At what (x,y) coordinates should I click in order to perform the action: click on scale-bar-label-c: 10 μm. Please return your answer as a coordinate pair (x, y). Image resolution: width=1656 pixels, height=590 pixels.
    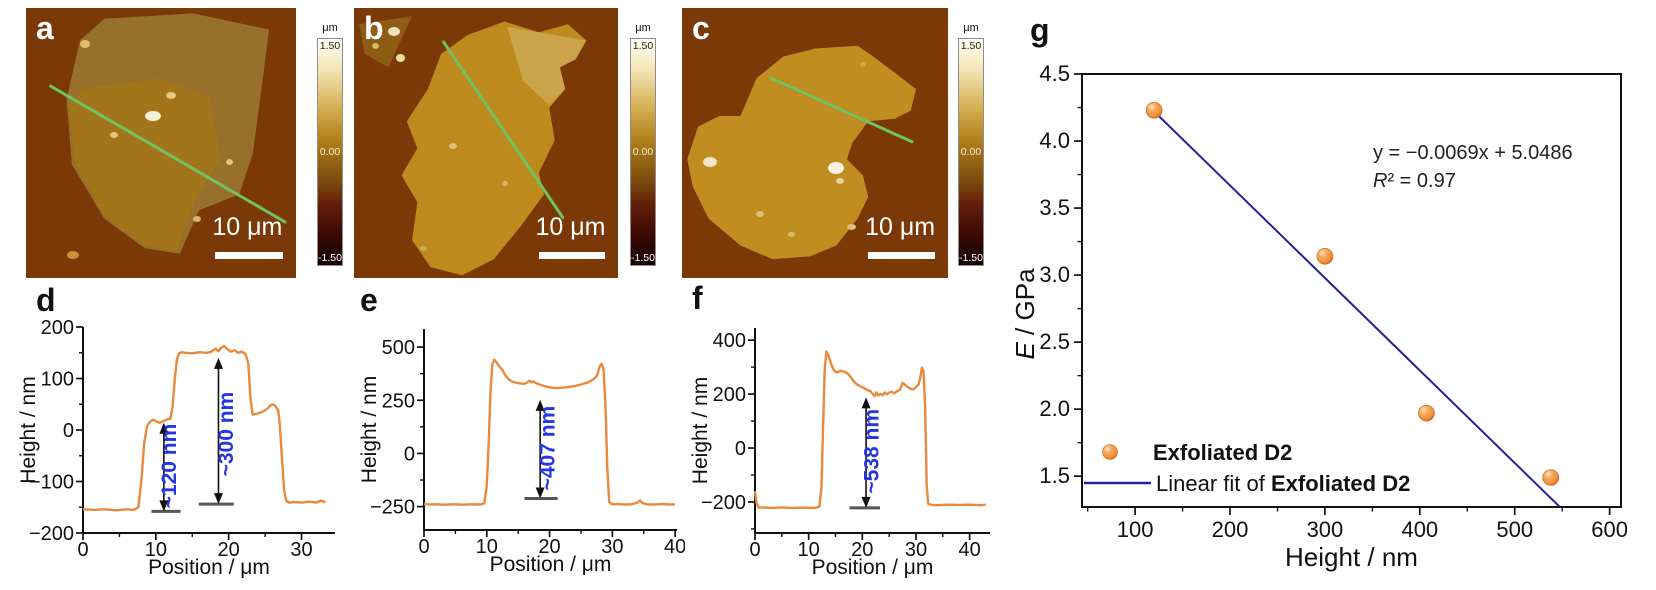
    Looking at the image, I should click on (900, 227).